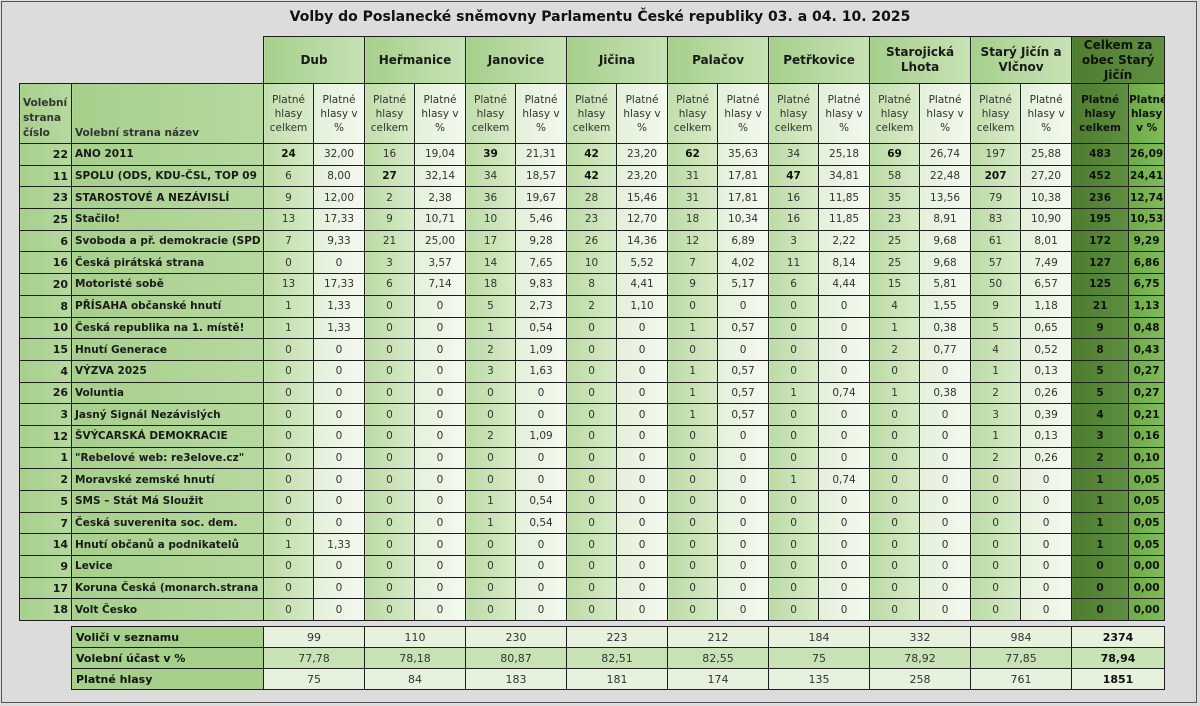  Describe the element at coordinates (167, 113) in the screenshot. I see `party-name-header: Volební strana název` at that location.